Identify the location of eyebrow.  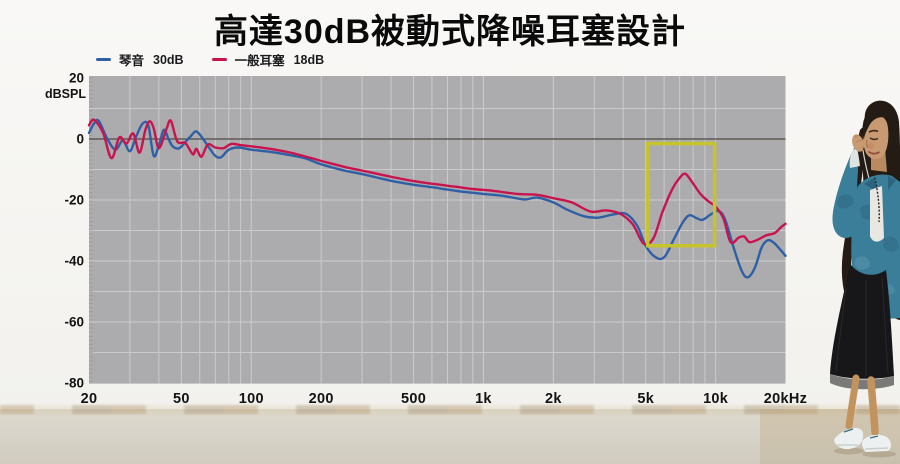
(873, 131).